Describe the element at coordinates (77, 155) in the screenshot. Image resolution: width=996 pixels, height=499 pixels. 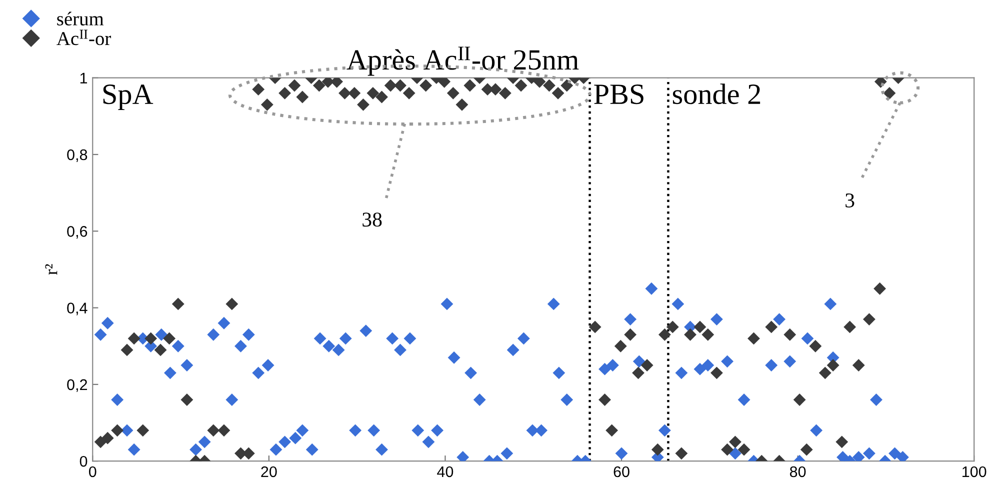
I see `y-tick-label: 0,8` at that location.